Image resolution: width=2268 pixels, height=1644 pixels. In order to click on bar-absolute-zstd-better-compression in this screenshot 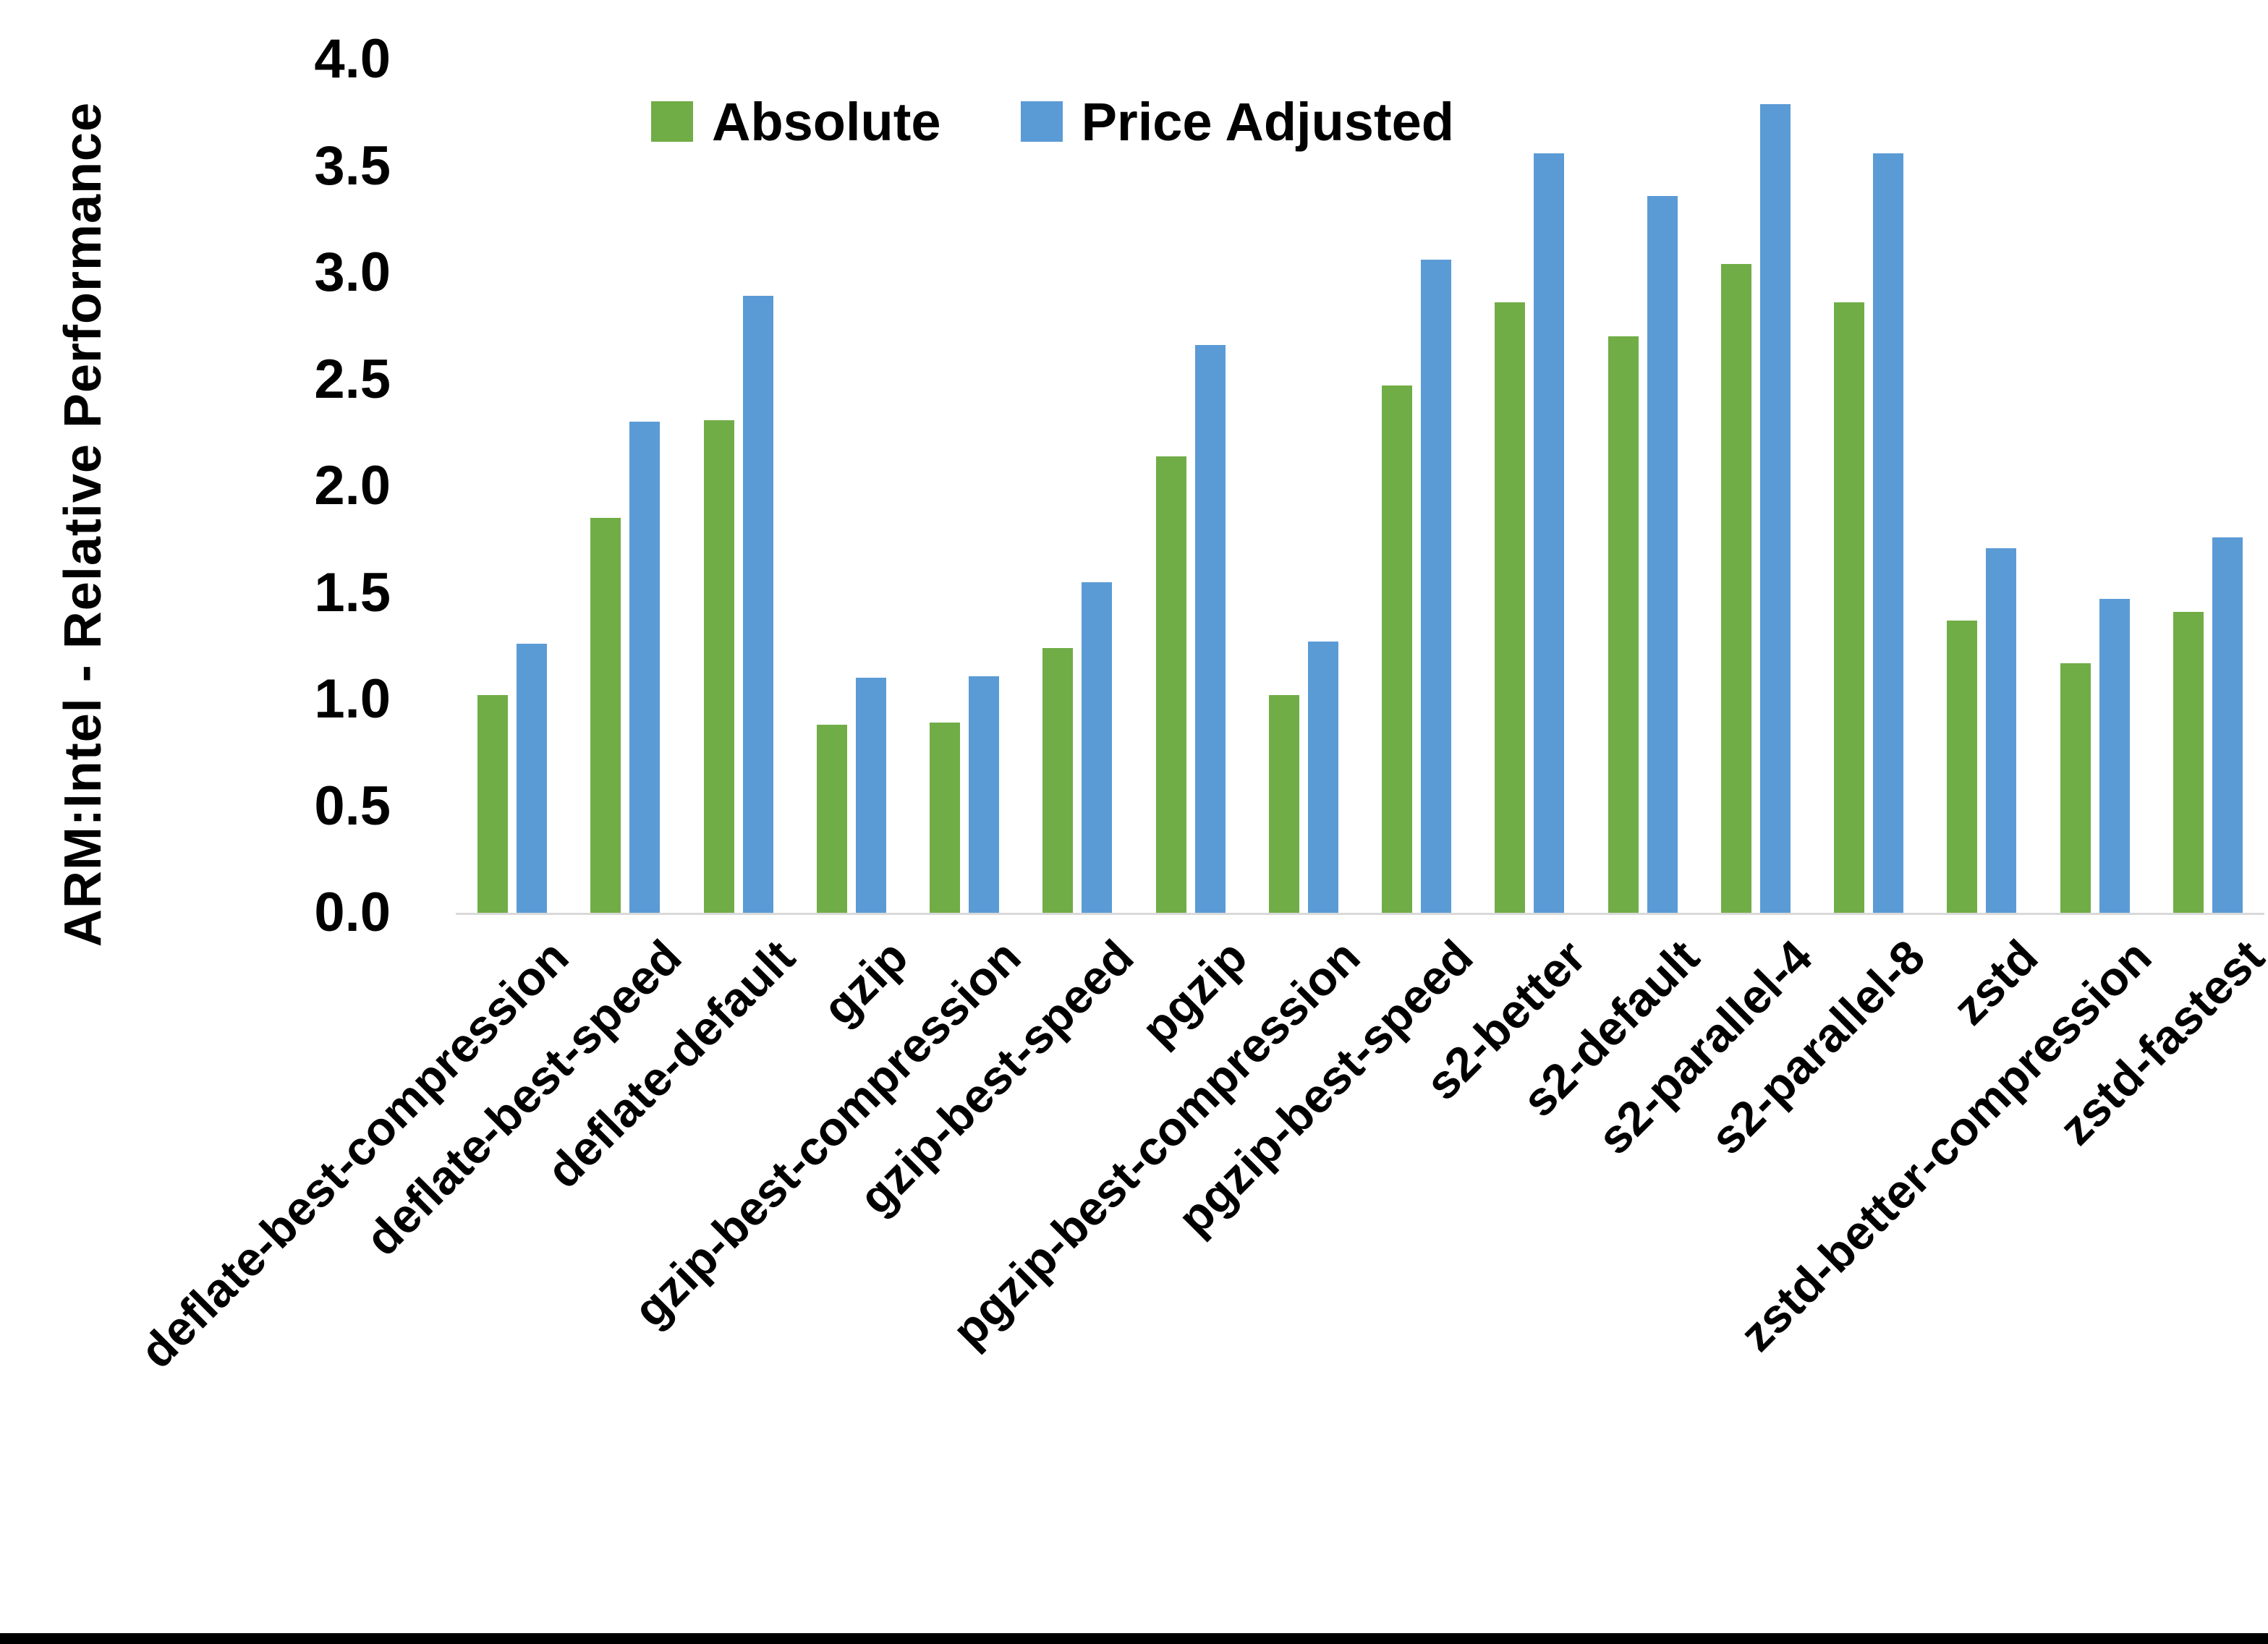, I will do `click(2075, 788)`.